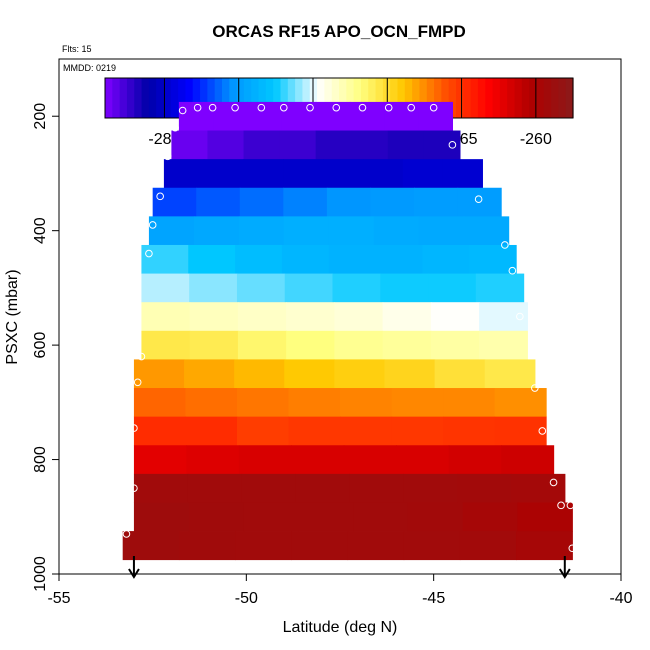  Describe the element at coordinates (349, 567) in the screenshot. I see `flight-arrows` at that location.